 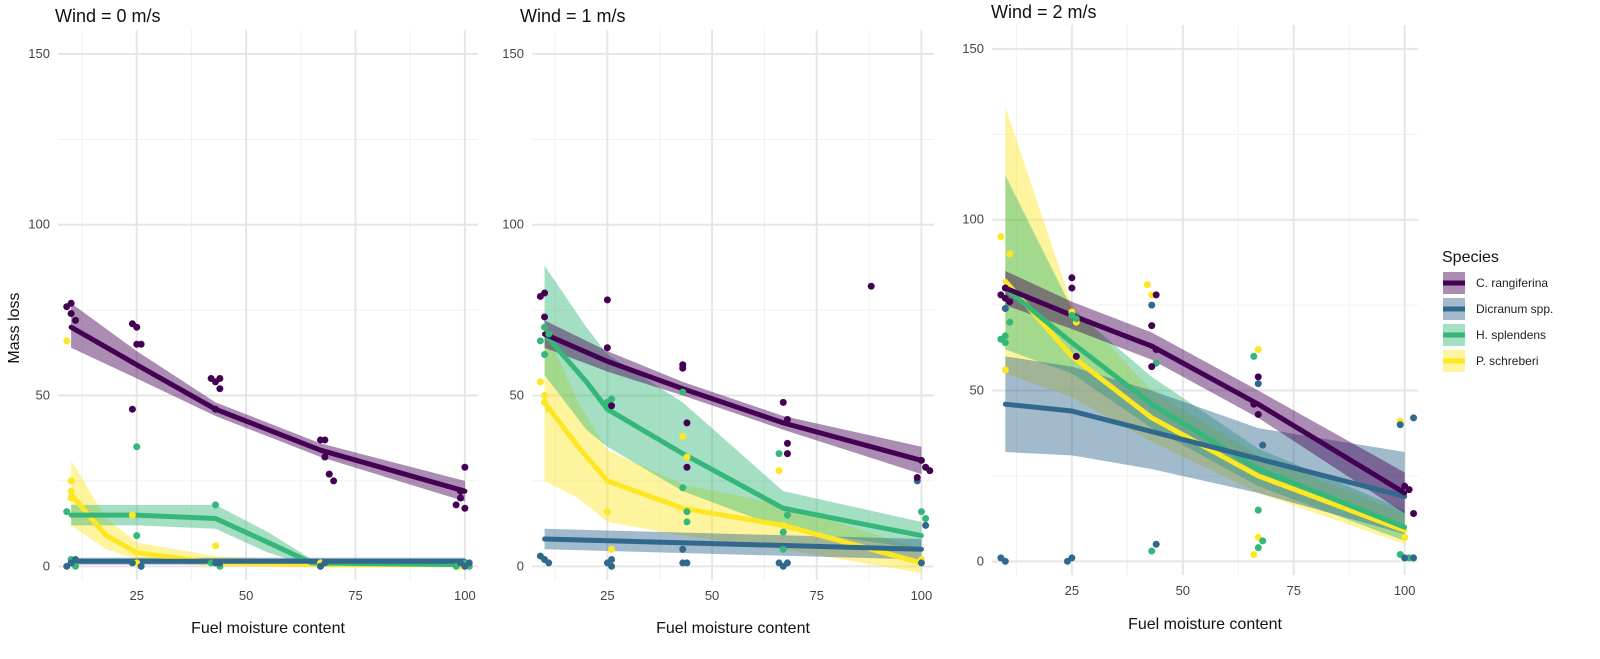 What do you see at coordinates (1205, 624) in the screenshot?
I see `x-axis-label: Fuel moisture content` at bounding box center [1205, 624].